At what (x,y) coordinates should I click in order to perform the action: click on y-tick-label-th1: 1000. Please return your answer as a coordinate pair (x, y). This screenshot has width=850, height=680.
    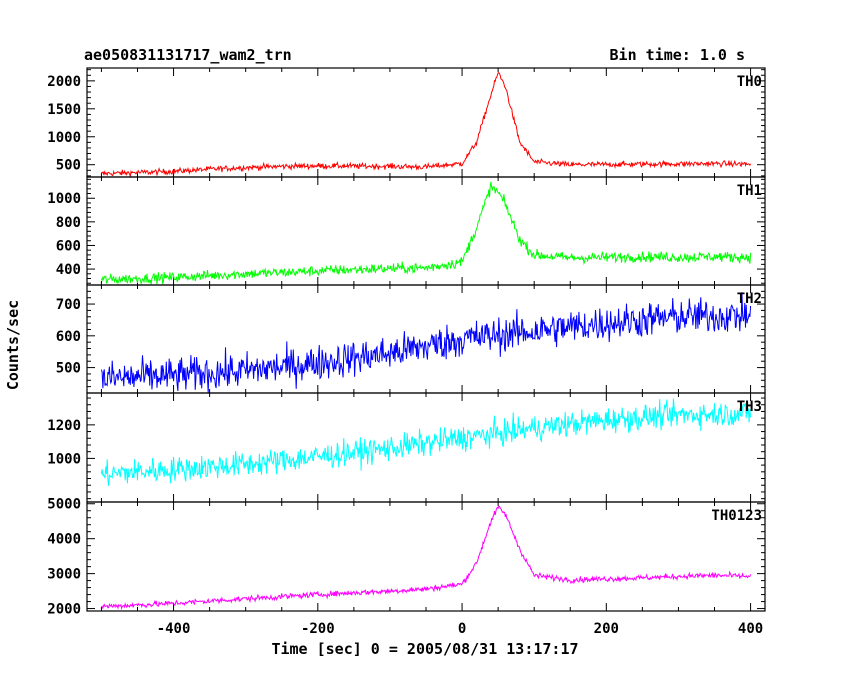
    Looking at the image, I should click on (64, 199).